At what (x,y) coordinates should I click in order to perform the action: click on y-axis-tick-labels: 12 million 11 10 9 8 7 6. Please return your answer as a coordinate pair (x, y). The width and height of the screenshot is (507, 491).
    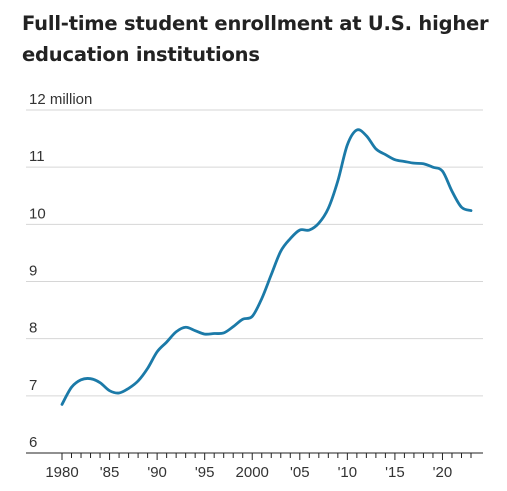
    Looking at the image, I should click on (60, 271).